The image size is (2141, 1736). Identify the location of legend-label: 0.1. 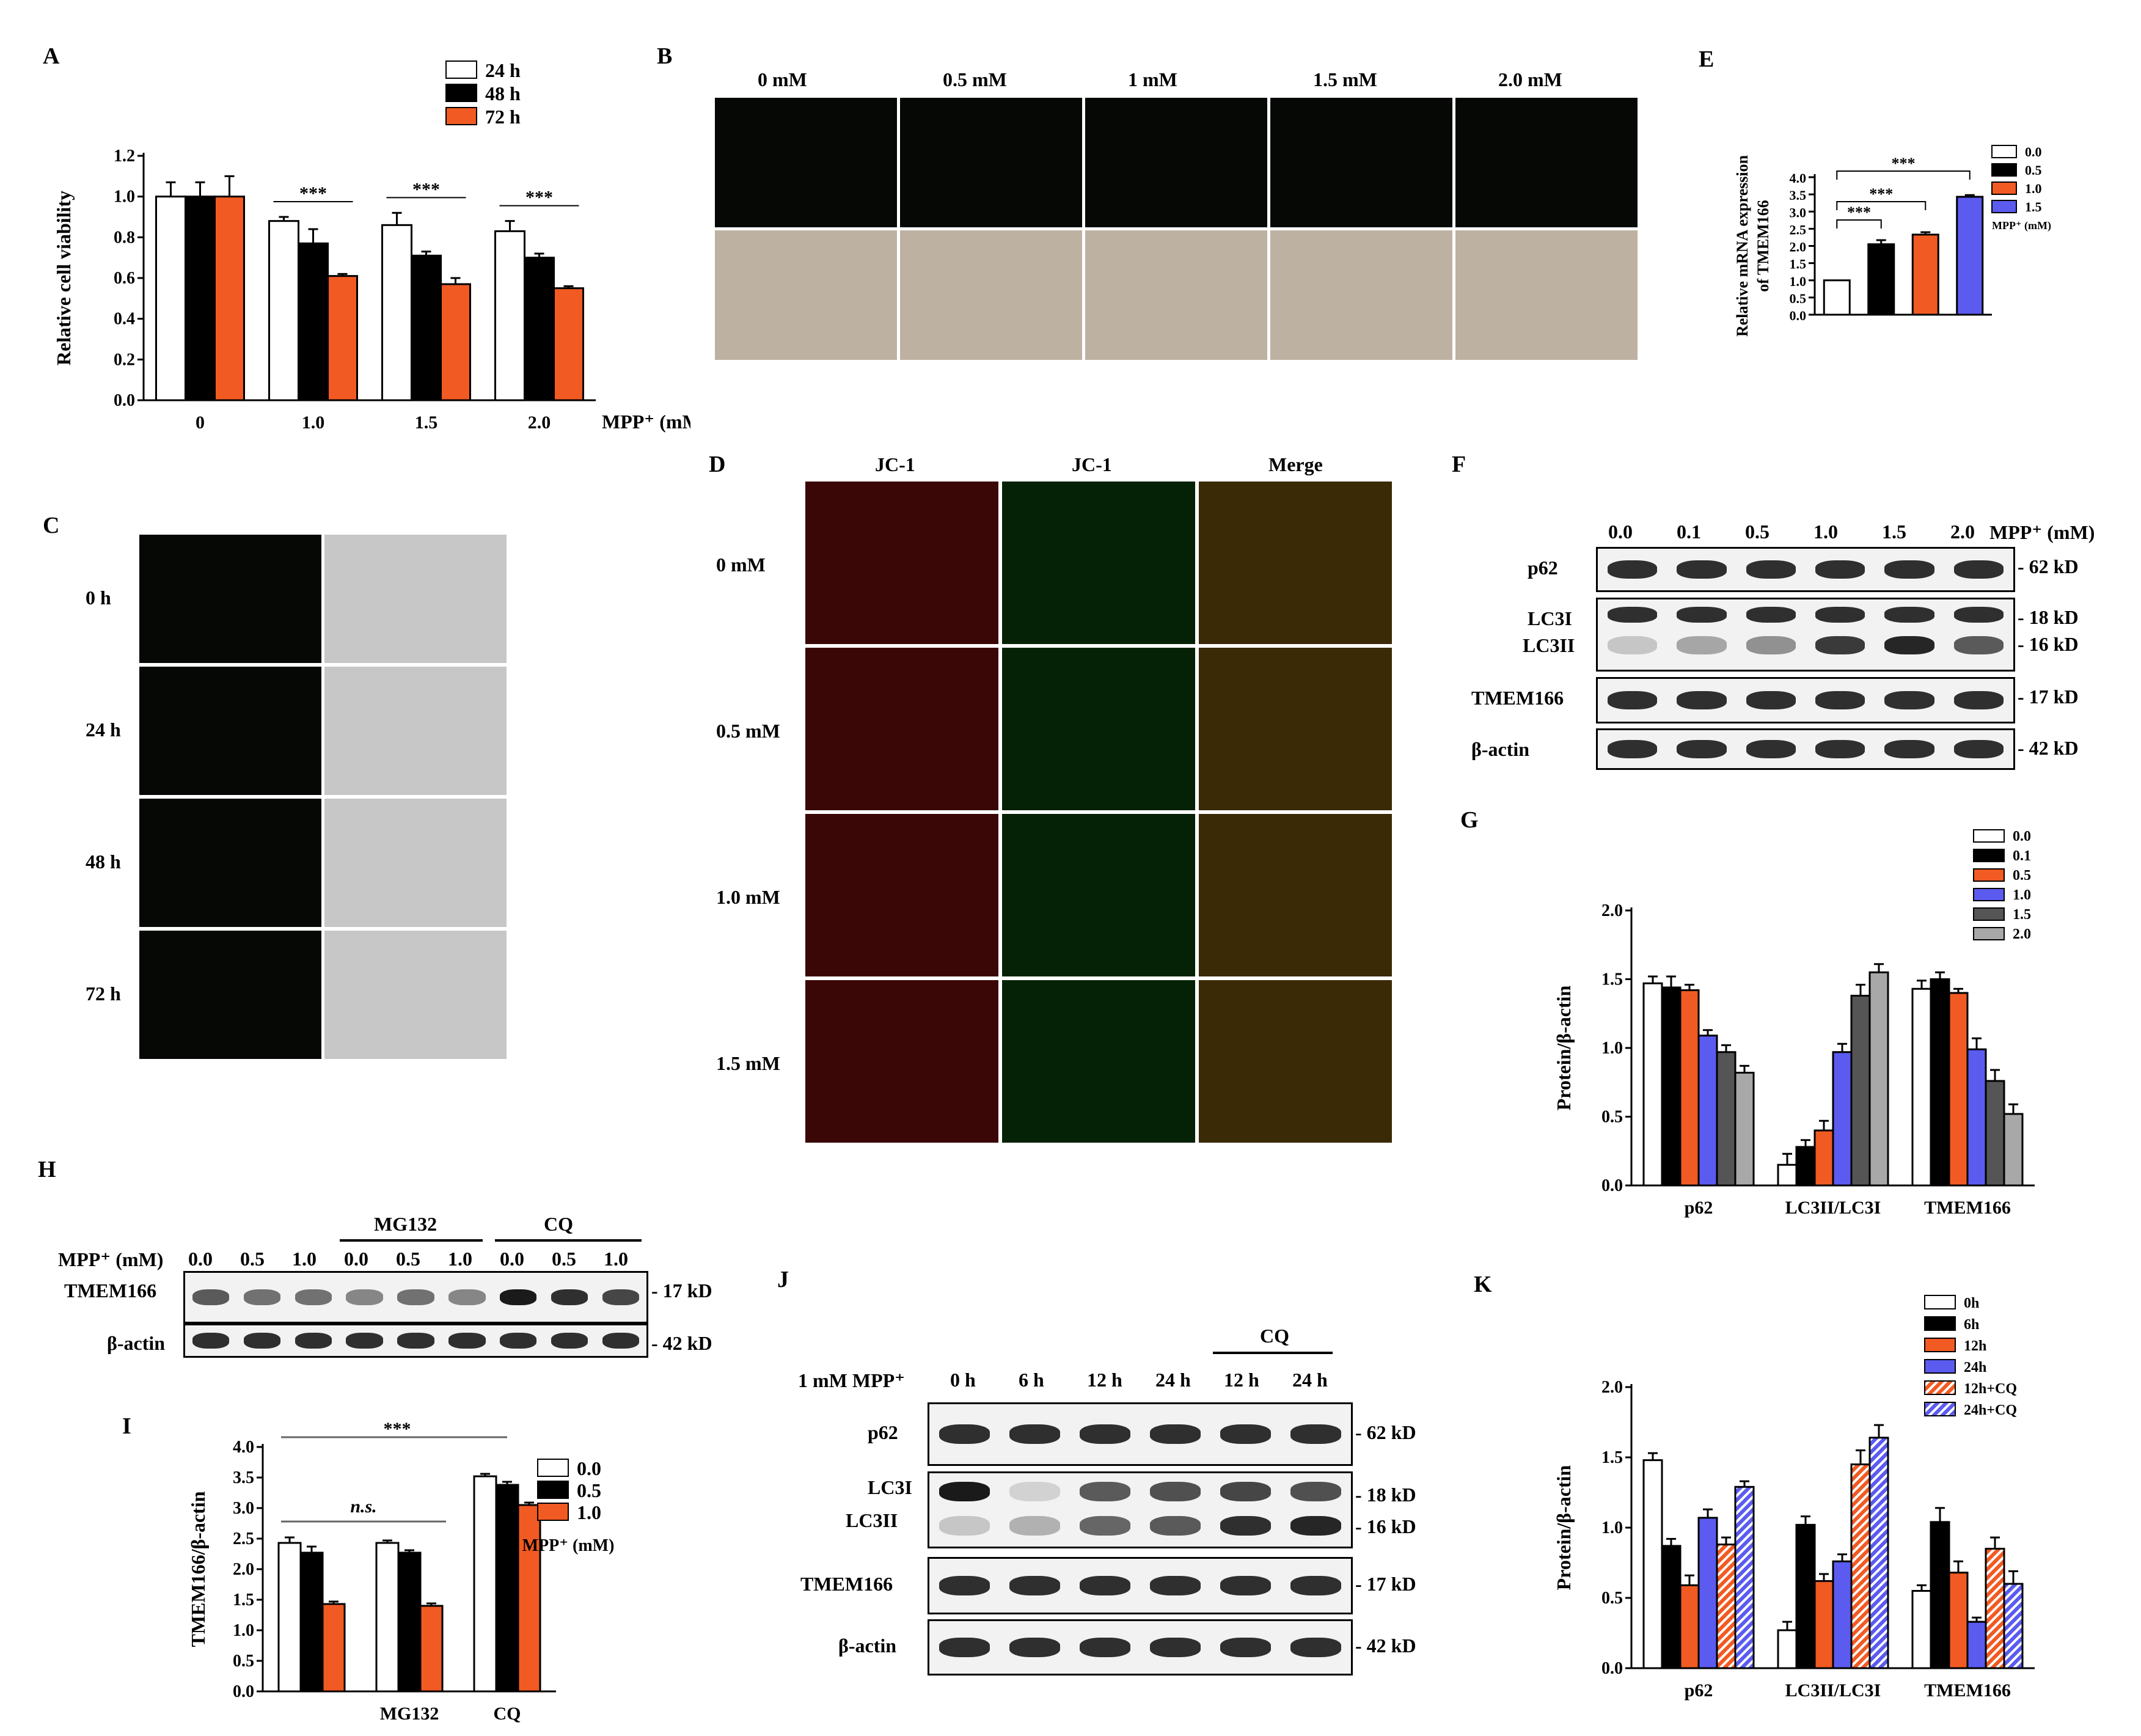
(2022, 856).